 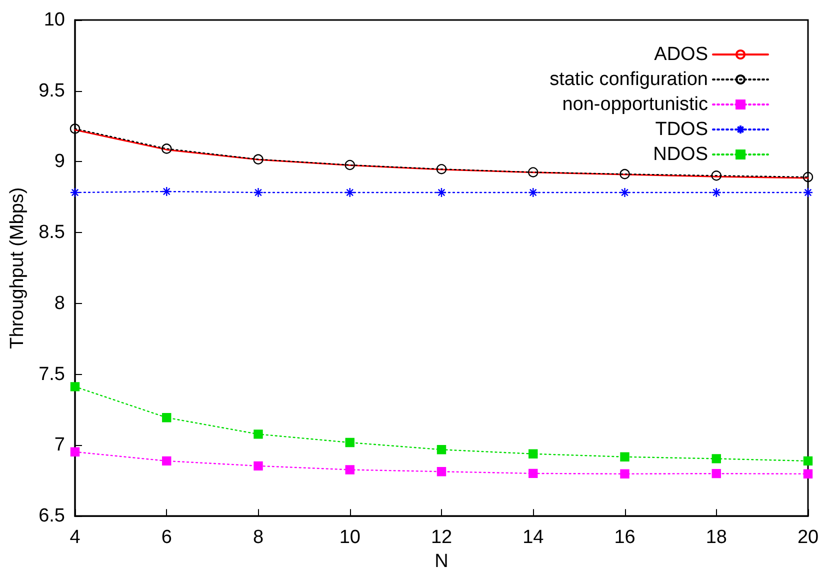 What do you see at coordinates (533, 537) in the screenshot?
I see `x-tick-label: 14` at bounding box center [533, 537].